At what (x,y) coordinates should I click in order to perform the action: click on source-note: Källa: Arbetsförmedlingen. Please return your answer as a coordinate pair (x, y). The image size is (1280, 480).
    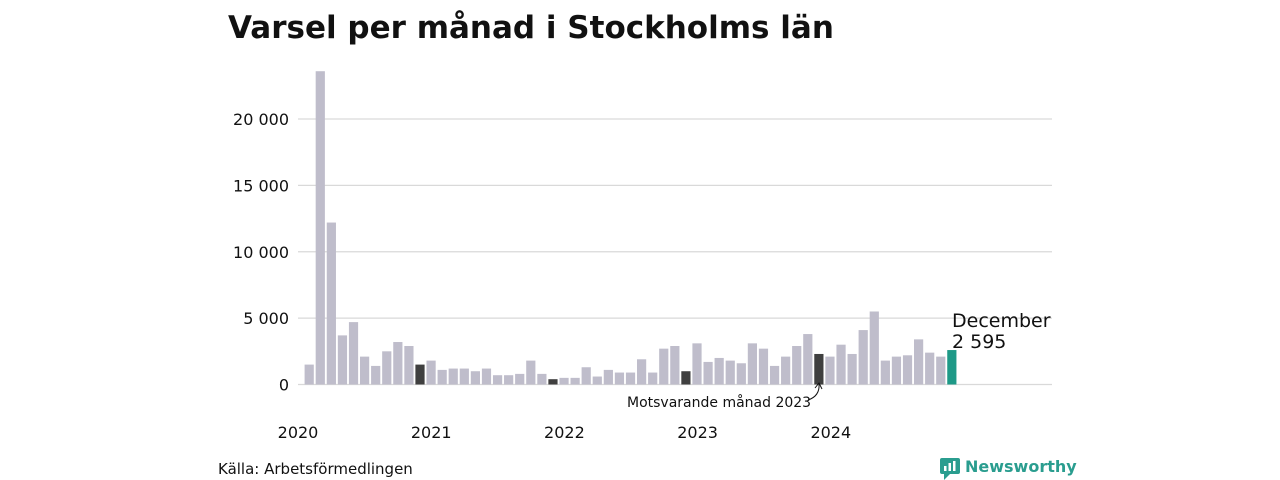
    Looking at the image, I should click on (315, 469).